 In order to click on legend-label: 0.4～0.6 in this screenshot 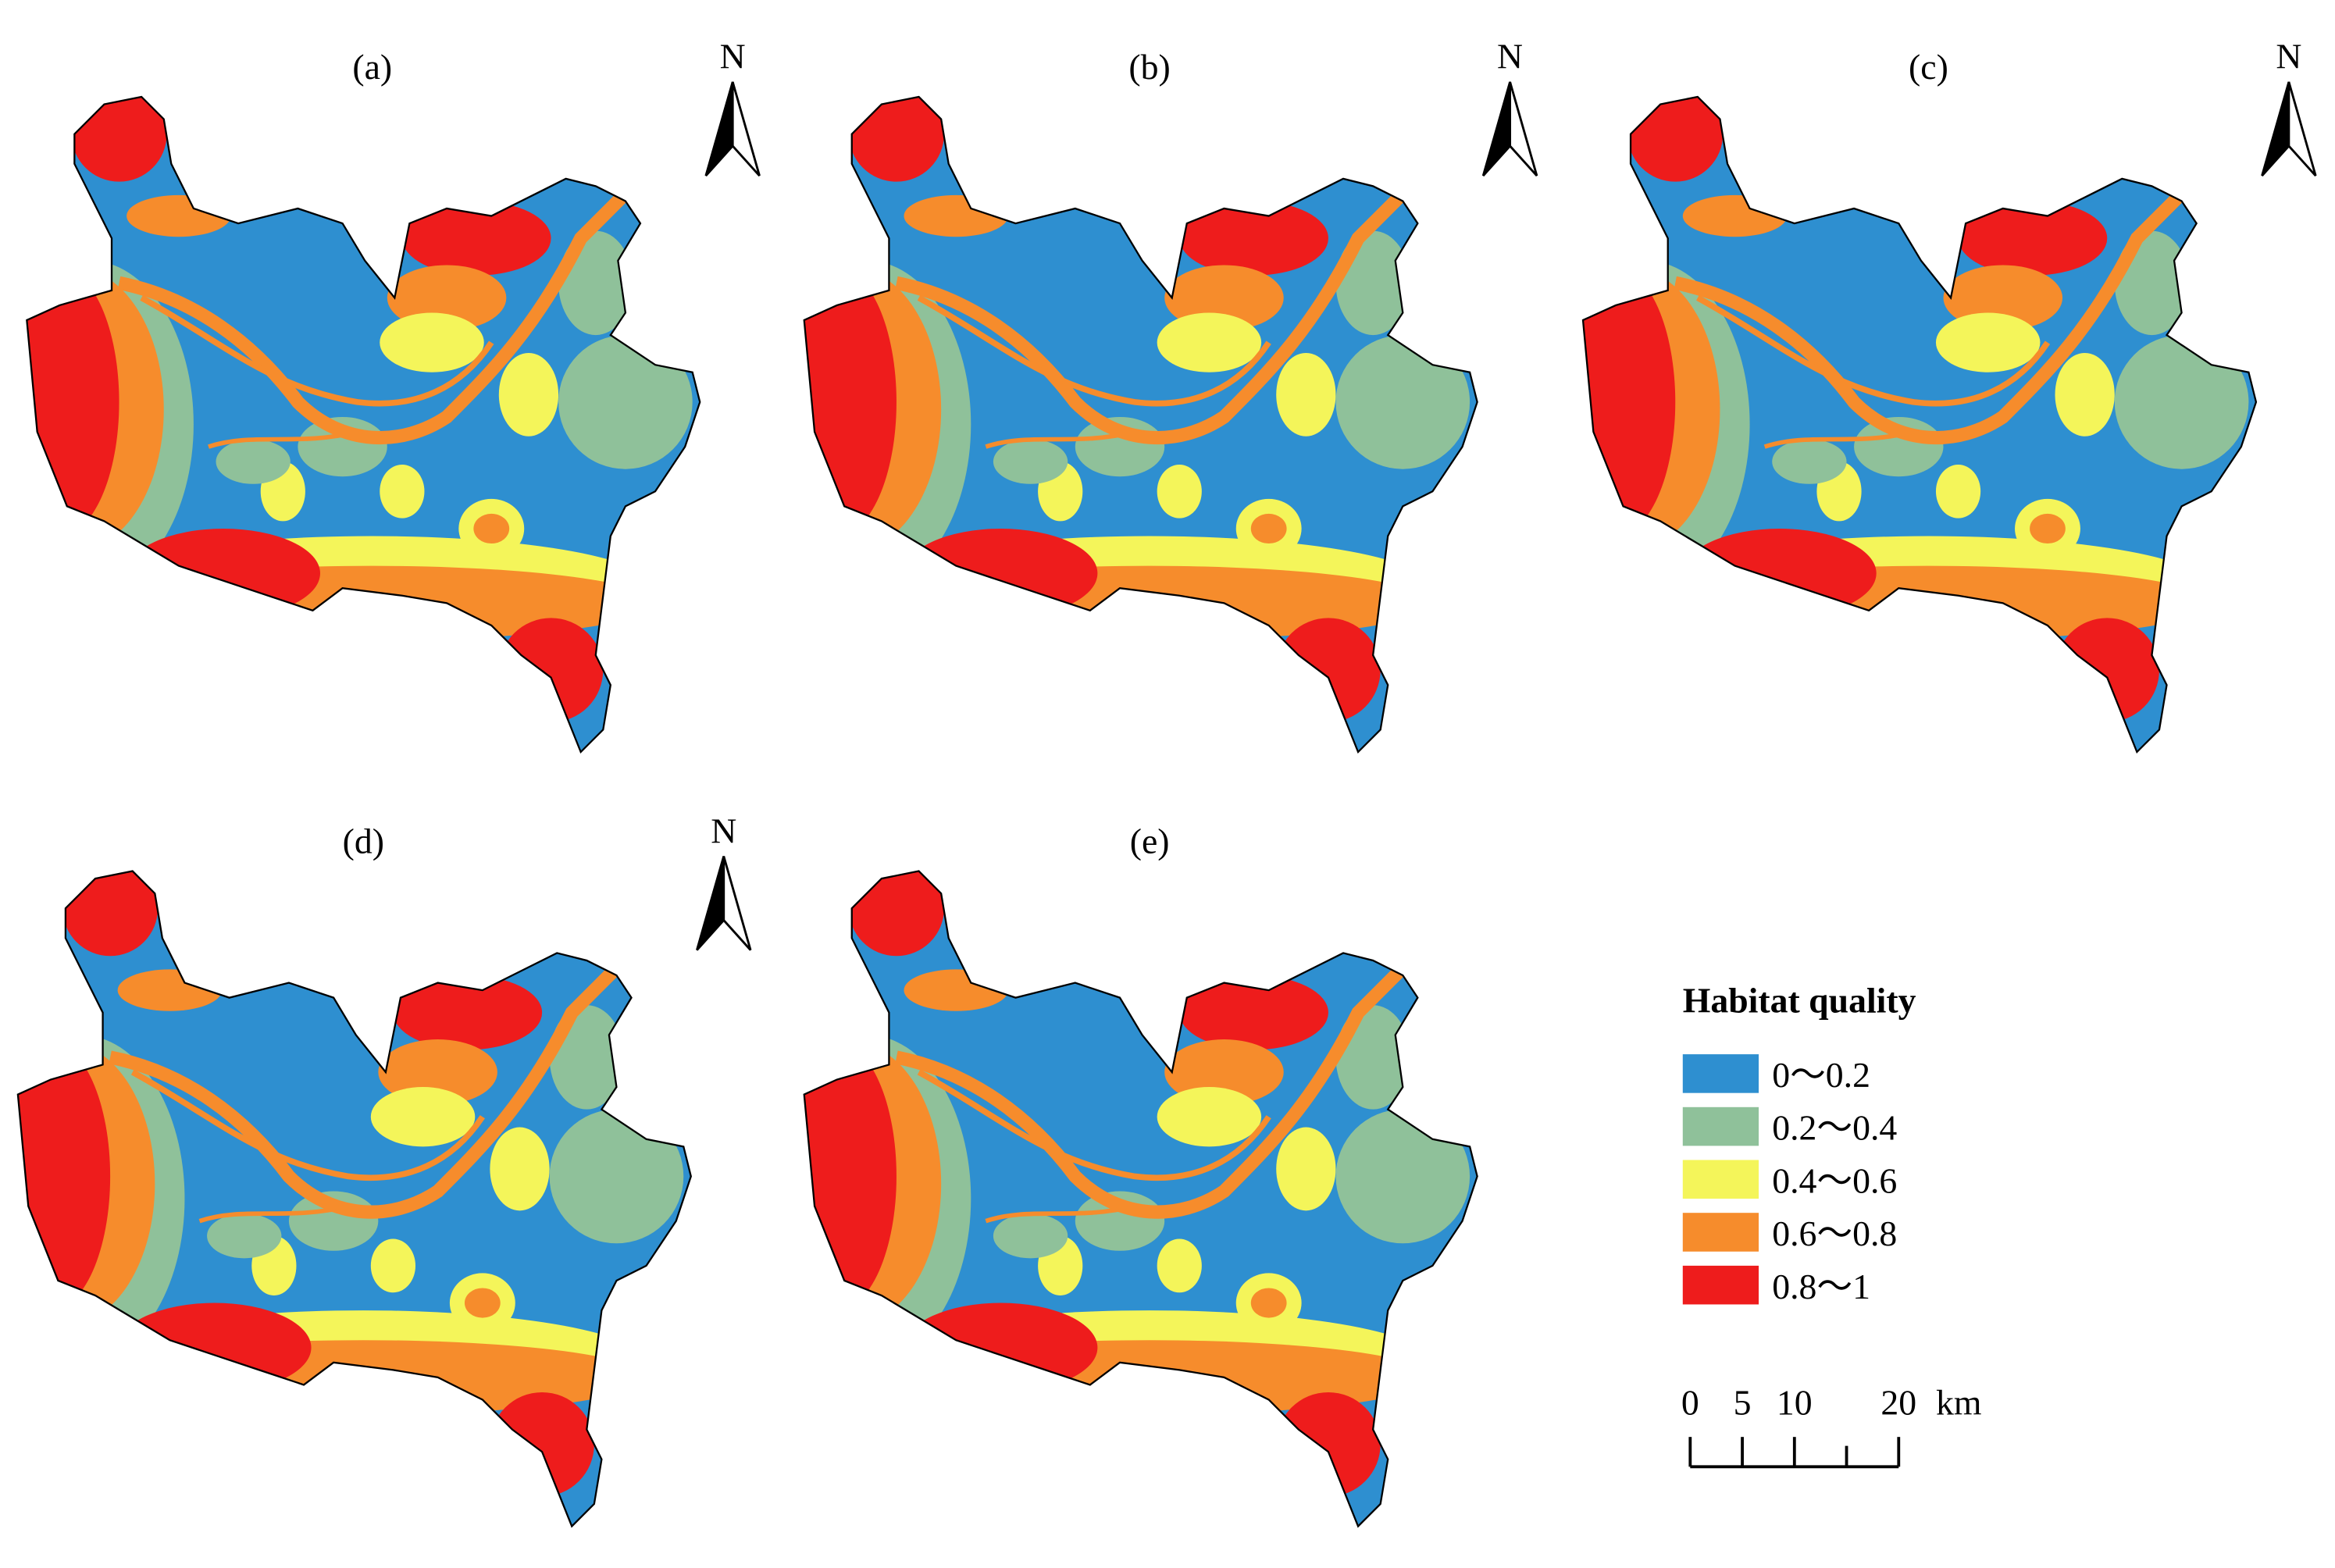, I will do `click(1834, 1180)`.